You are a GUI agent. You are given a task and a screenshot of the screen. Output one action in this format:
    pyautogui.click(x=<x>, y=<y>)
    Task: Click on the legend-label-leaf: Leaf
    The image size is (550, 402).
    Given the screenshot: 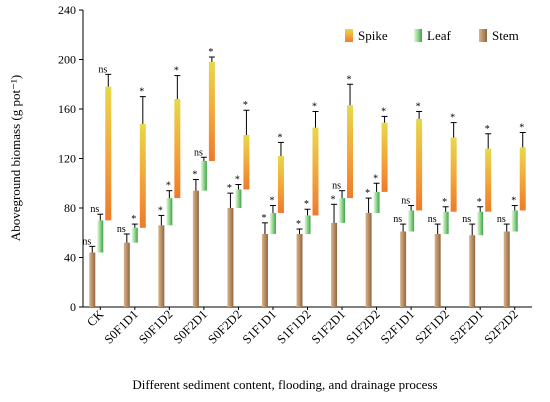 What is the action you would take?
    pyautogui.click(x=439, y=35)
    